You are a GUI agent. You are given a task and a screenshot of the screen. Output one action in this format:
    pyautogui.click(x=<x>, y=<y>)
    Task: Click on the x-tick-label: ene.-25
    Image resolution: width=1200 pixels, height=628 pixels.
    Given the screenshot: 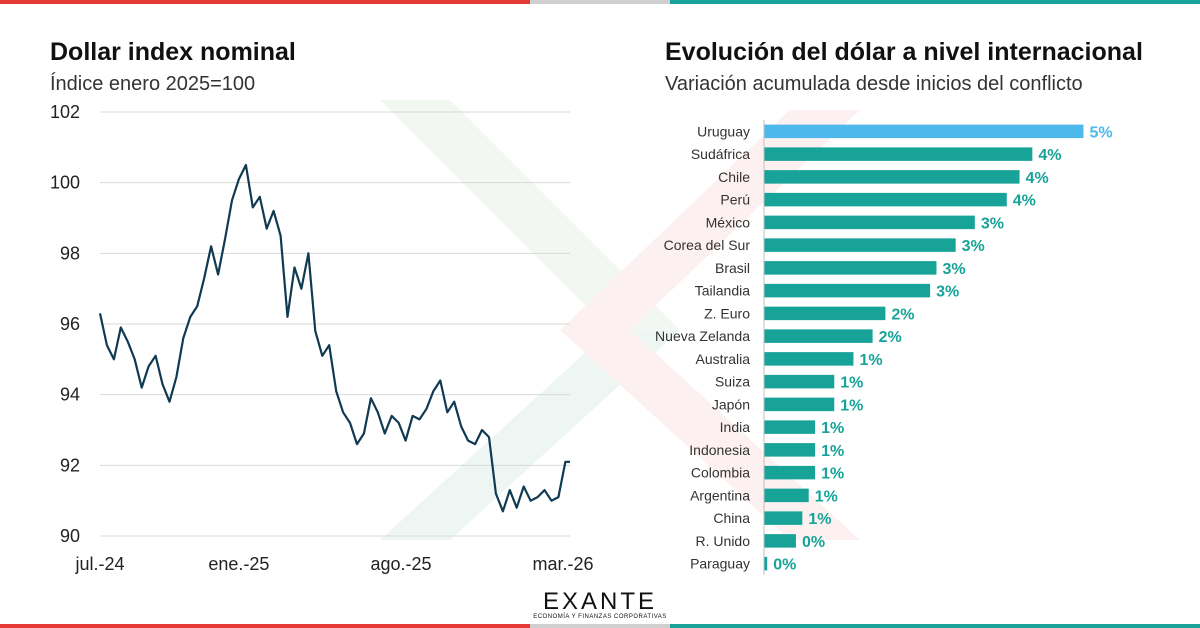 What is the action you would take?
    pyautogui.click(x=238, y=564)
    